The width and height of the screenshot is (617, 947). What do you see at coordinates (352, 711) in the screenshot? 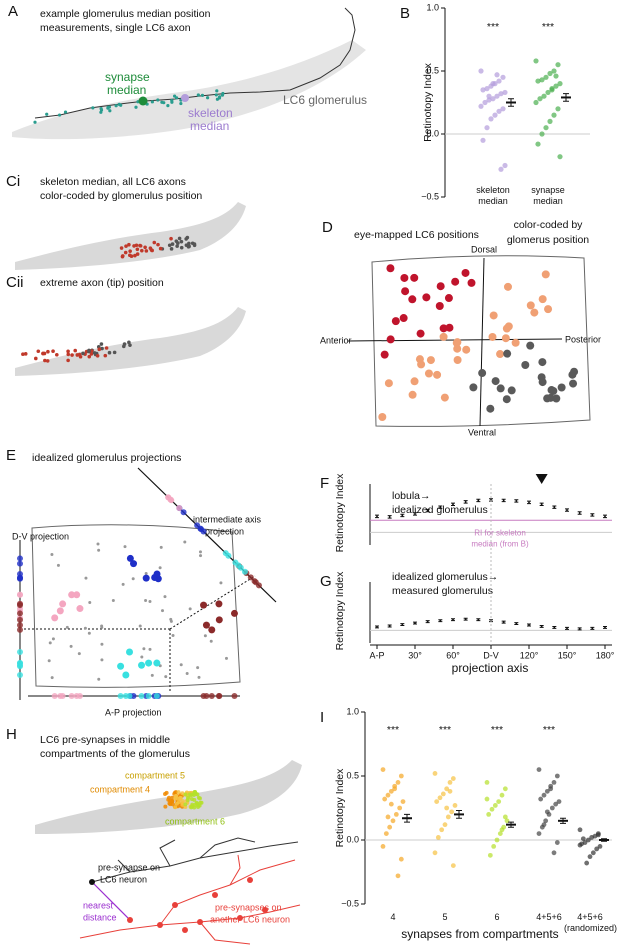
I see `y-tick-label: 1.0` at bounding box center [352, 711].